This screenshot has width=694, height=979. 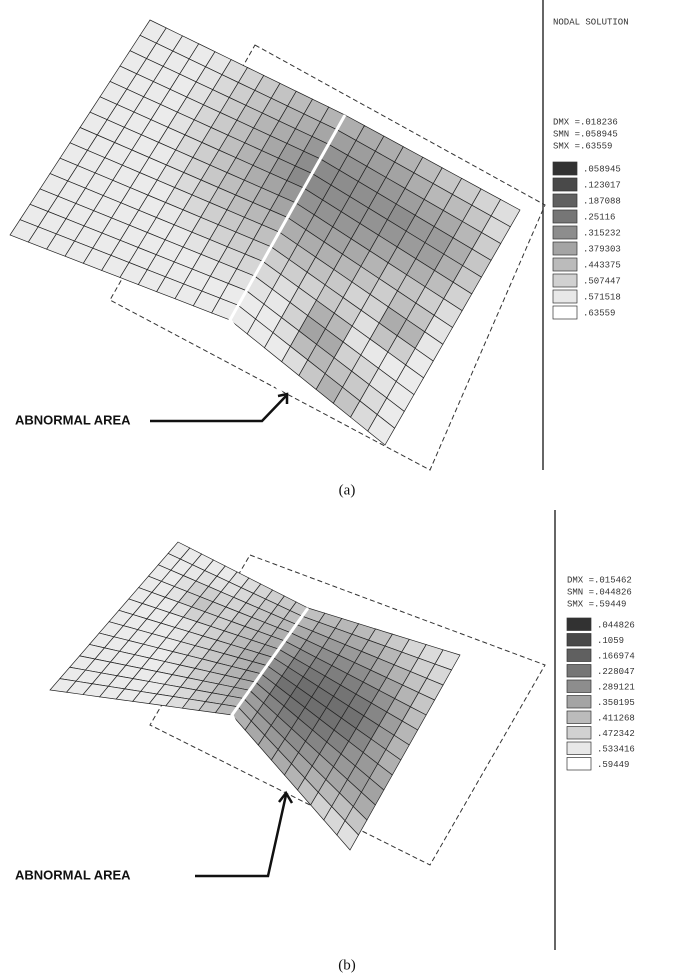 What do you see at coordinates (585, 122) in the screenshot?
I see `legend-stat: DMX =.018236` at bounding box center [585, 122].